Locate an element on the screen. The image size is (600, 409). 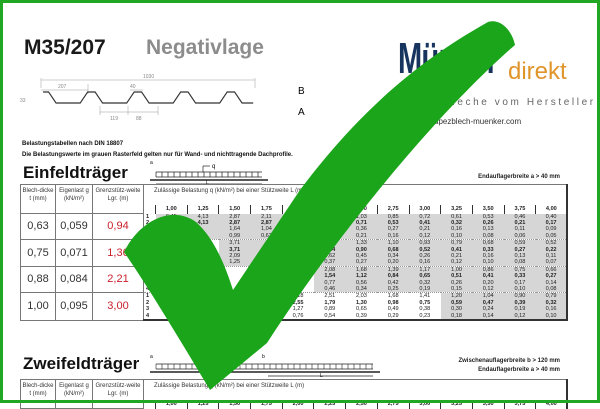
load-value: 0,62 is located at coordinates (329, 256).